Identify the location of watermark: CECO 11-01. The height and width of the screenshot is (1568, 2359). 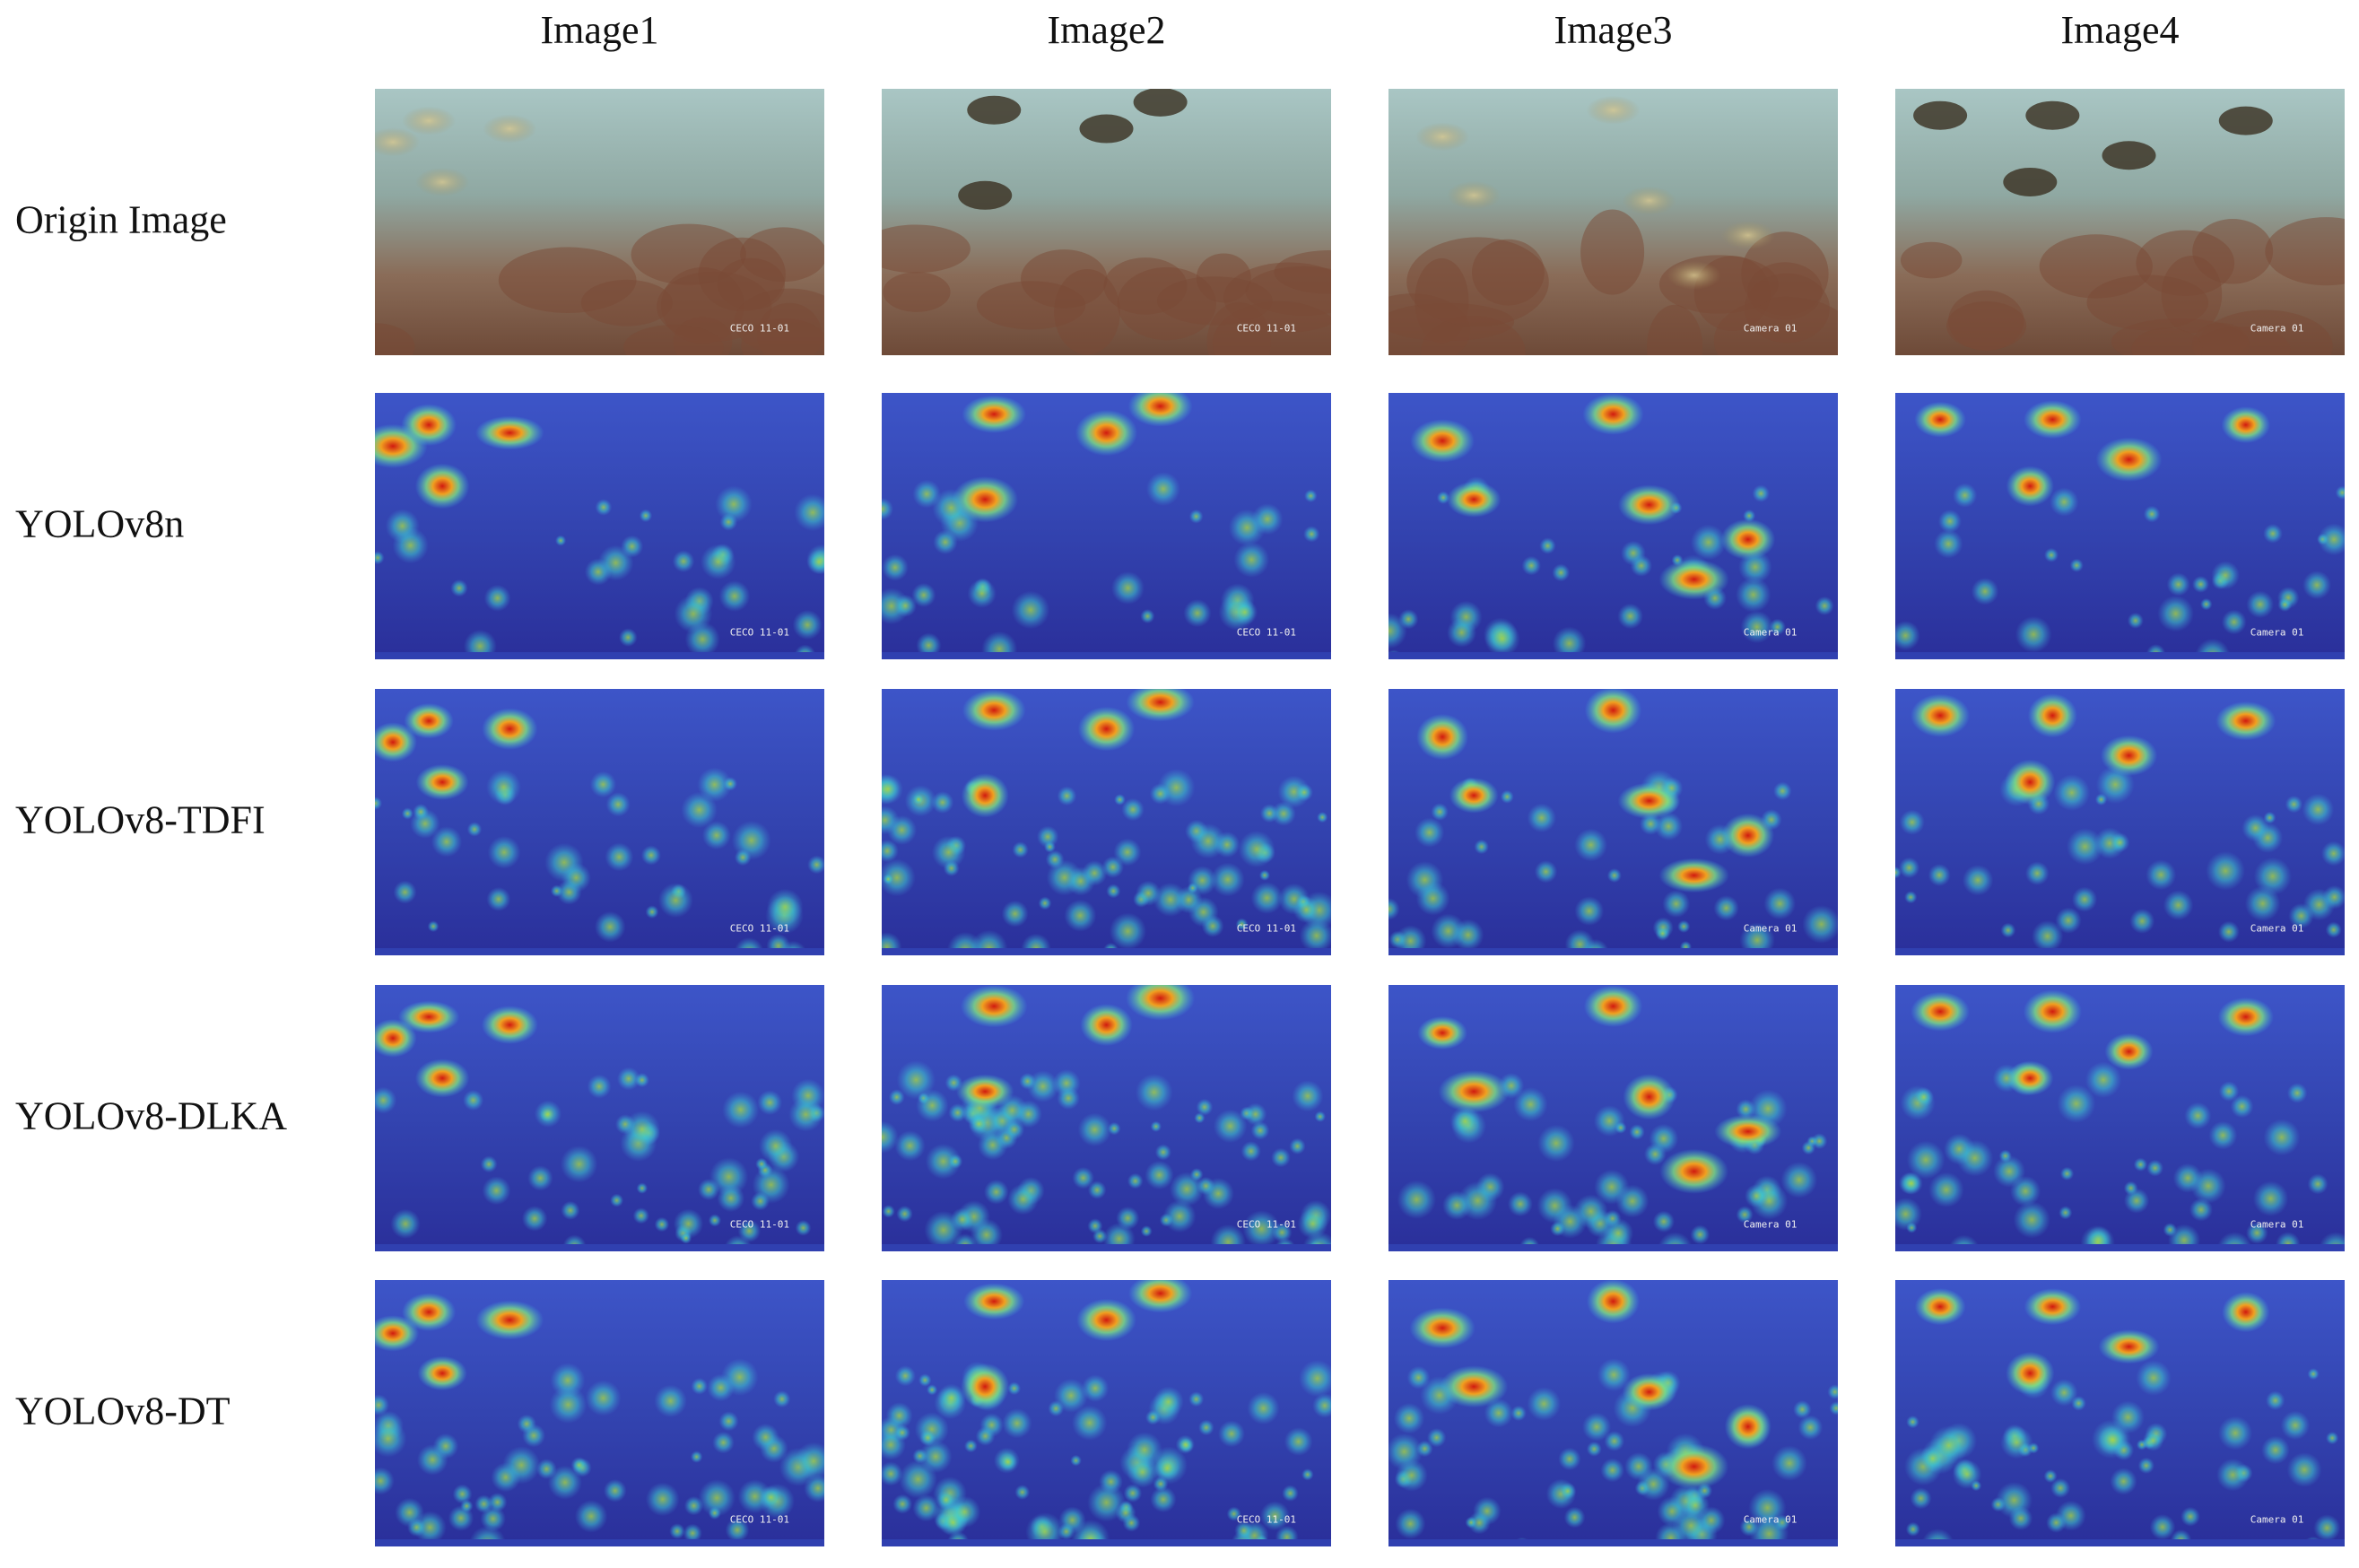
(1266, 928).